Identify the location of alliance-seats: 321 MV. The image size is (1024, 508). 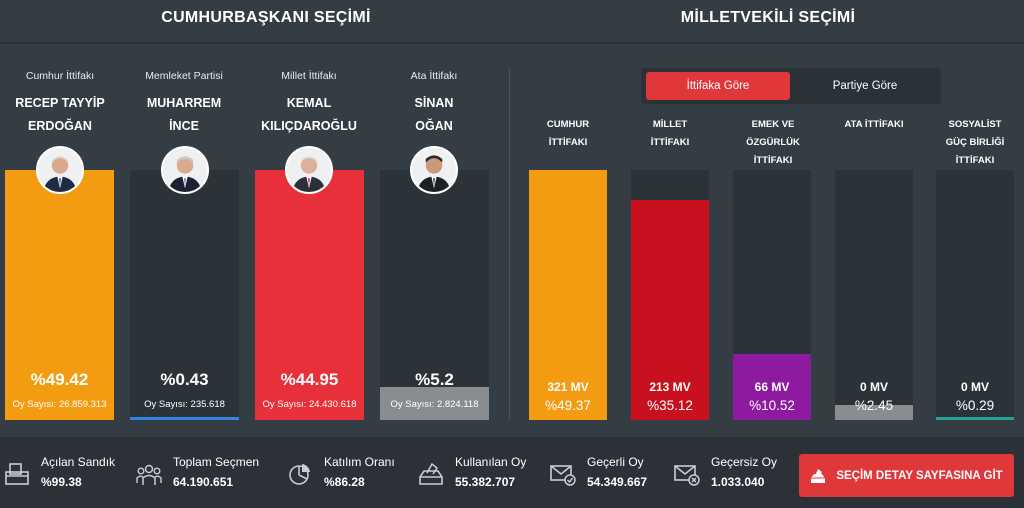
(568, 387).